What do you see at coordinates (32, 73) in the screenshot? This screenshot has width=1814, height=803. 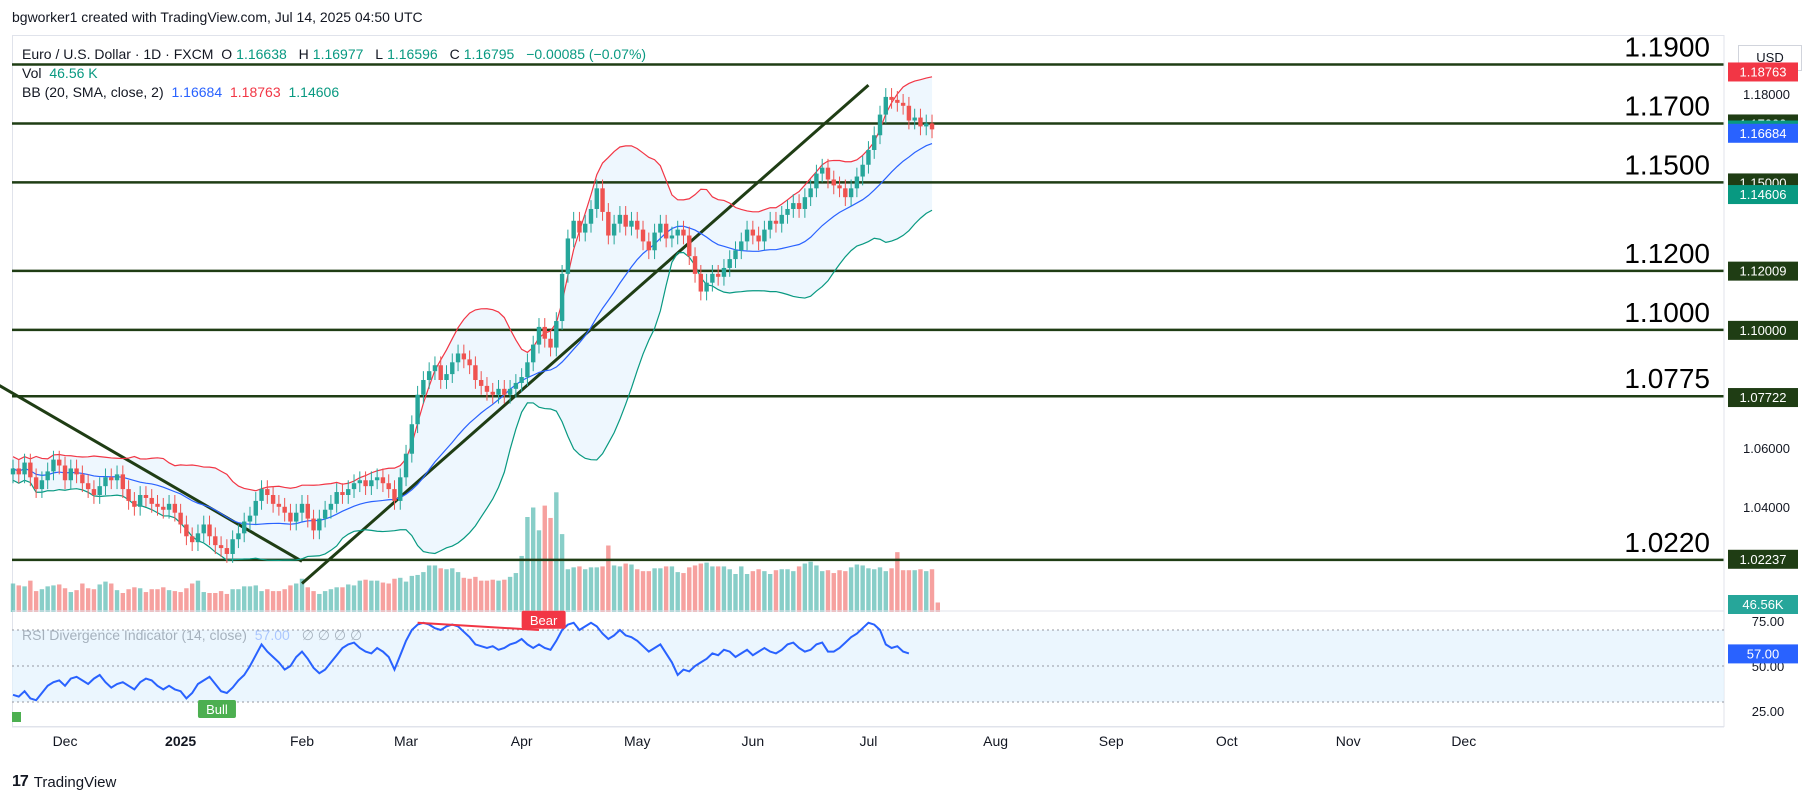 I see `volume-label: Vol` at bounding box center [32, 73].